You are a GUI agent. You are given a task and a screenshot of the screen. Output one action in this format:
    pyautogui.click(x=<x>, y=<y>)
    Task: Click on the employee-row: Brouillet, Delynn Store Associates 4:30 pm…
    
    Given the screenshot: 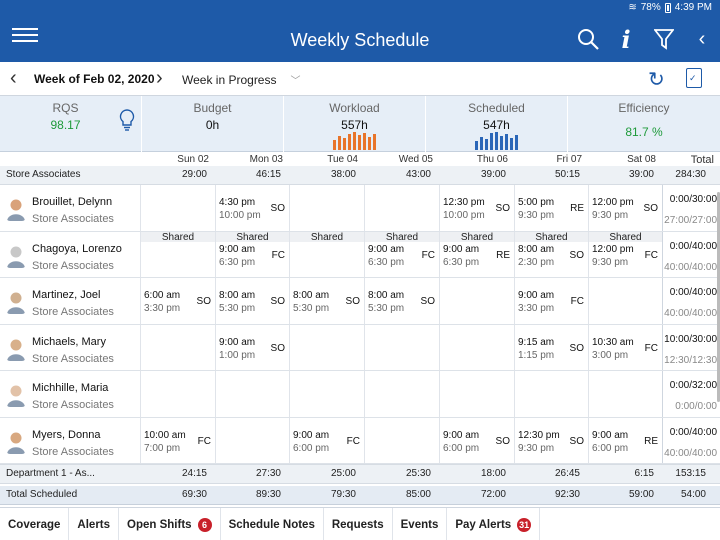 What is the action you would take?
    pyautogui.click(x=360, y=208)
    